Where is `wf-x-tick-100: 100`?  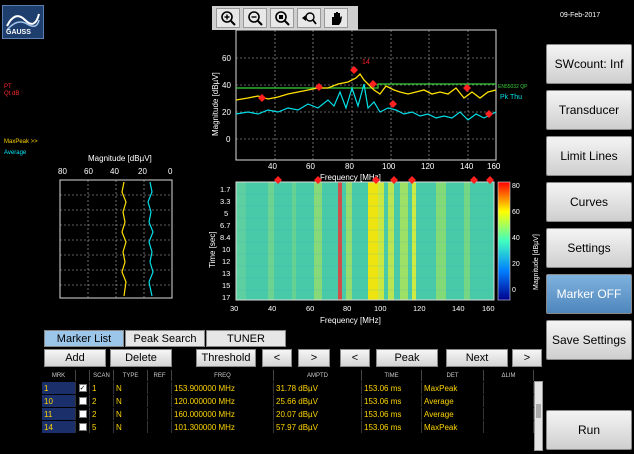 wf-x-tick-100: 100 is located at coordinates (380, 308).